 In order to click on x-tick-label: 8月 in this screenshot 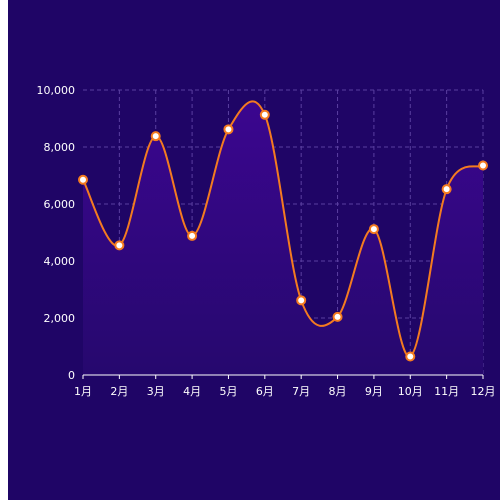, I will do `click(338, 391)`.